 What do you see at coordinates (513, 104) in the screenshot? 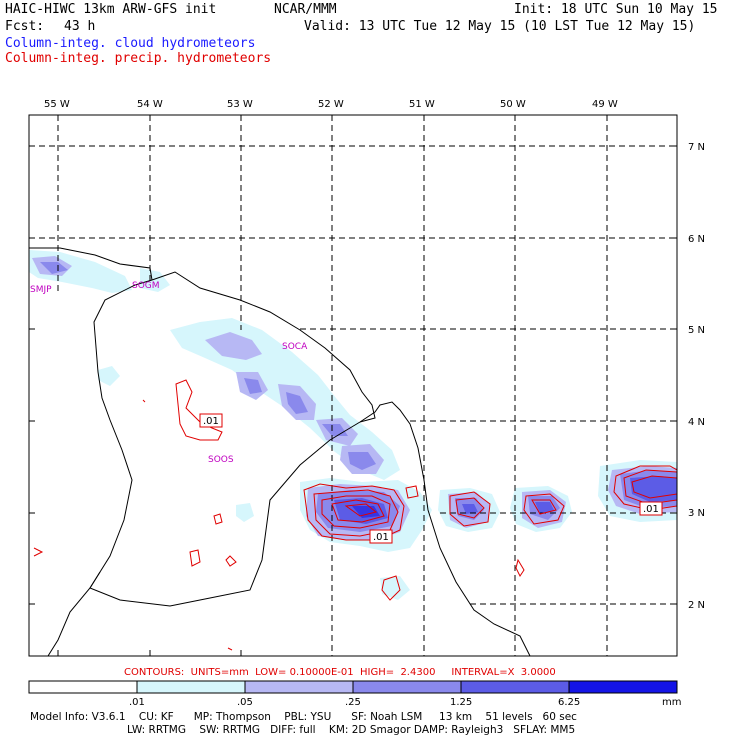
I see `lon-label: 50 W` at bounding box center [513, 104].